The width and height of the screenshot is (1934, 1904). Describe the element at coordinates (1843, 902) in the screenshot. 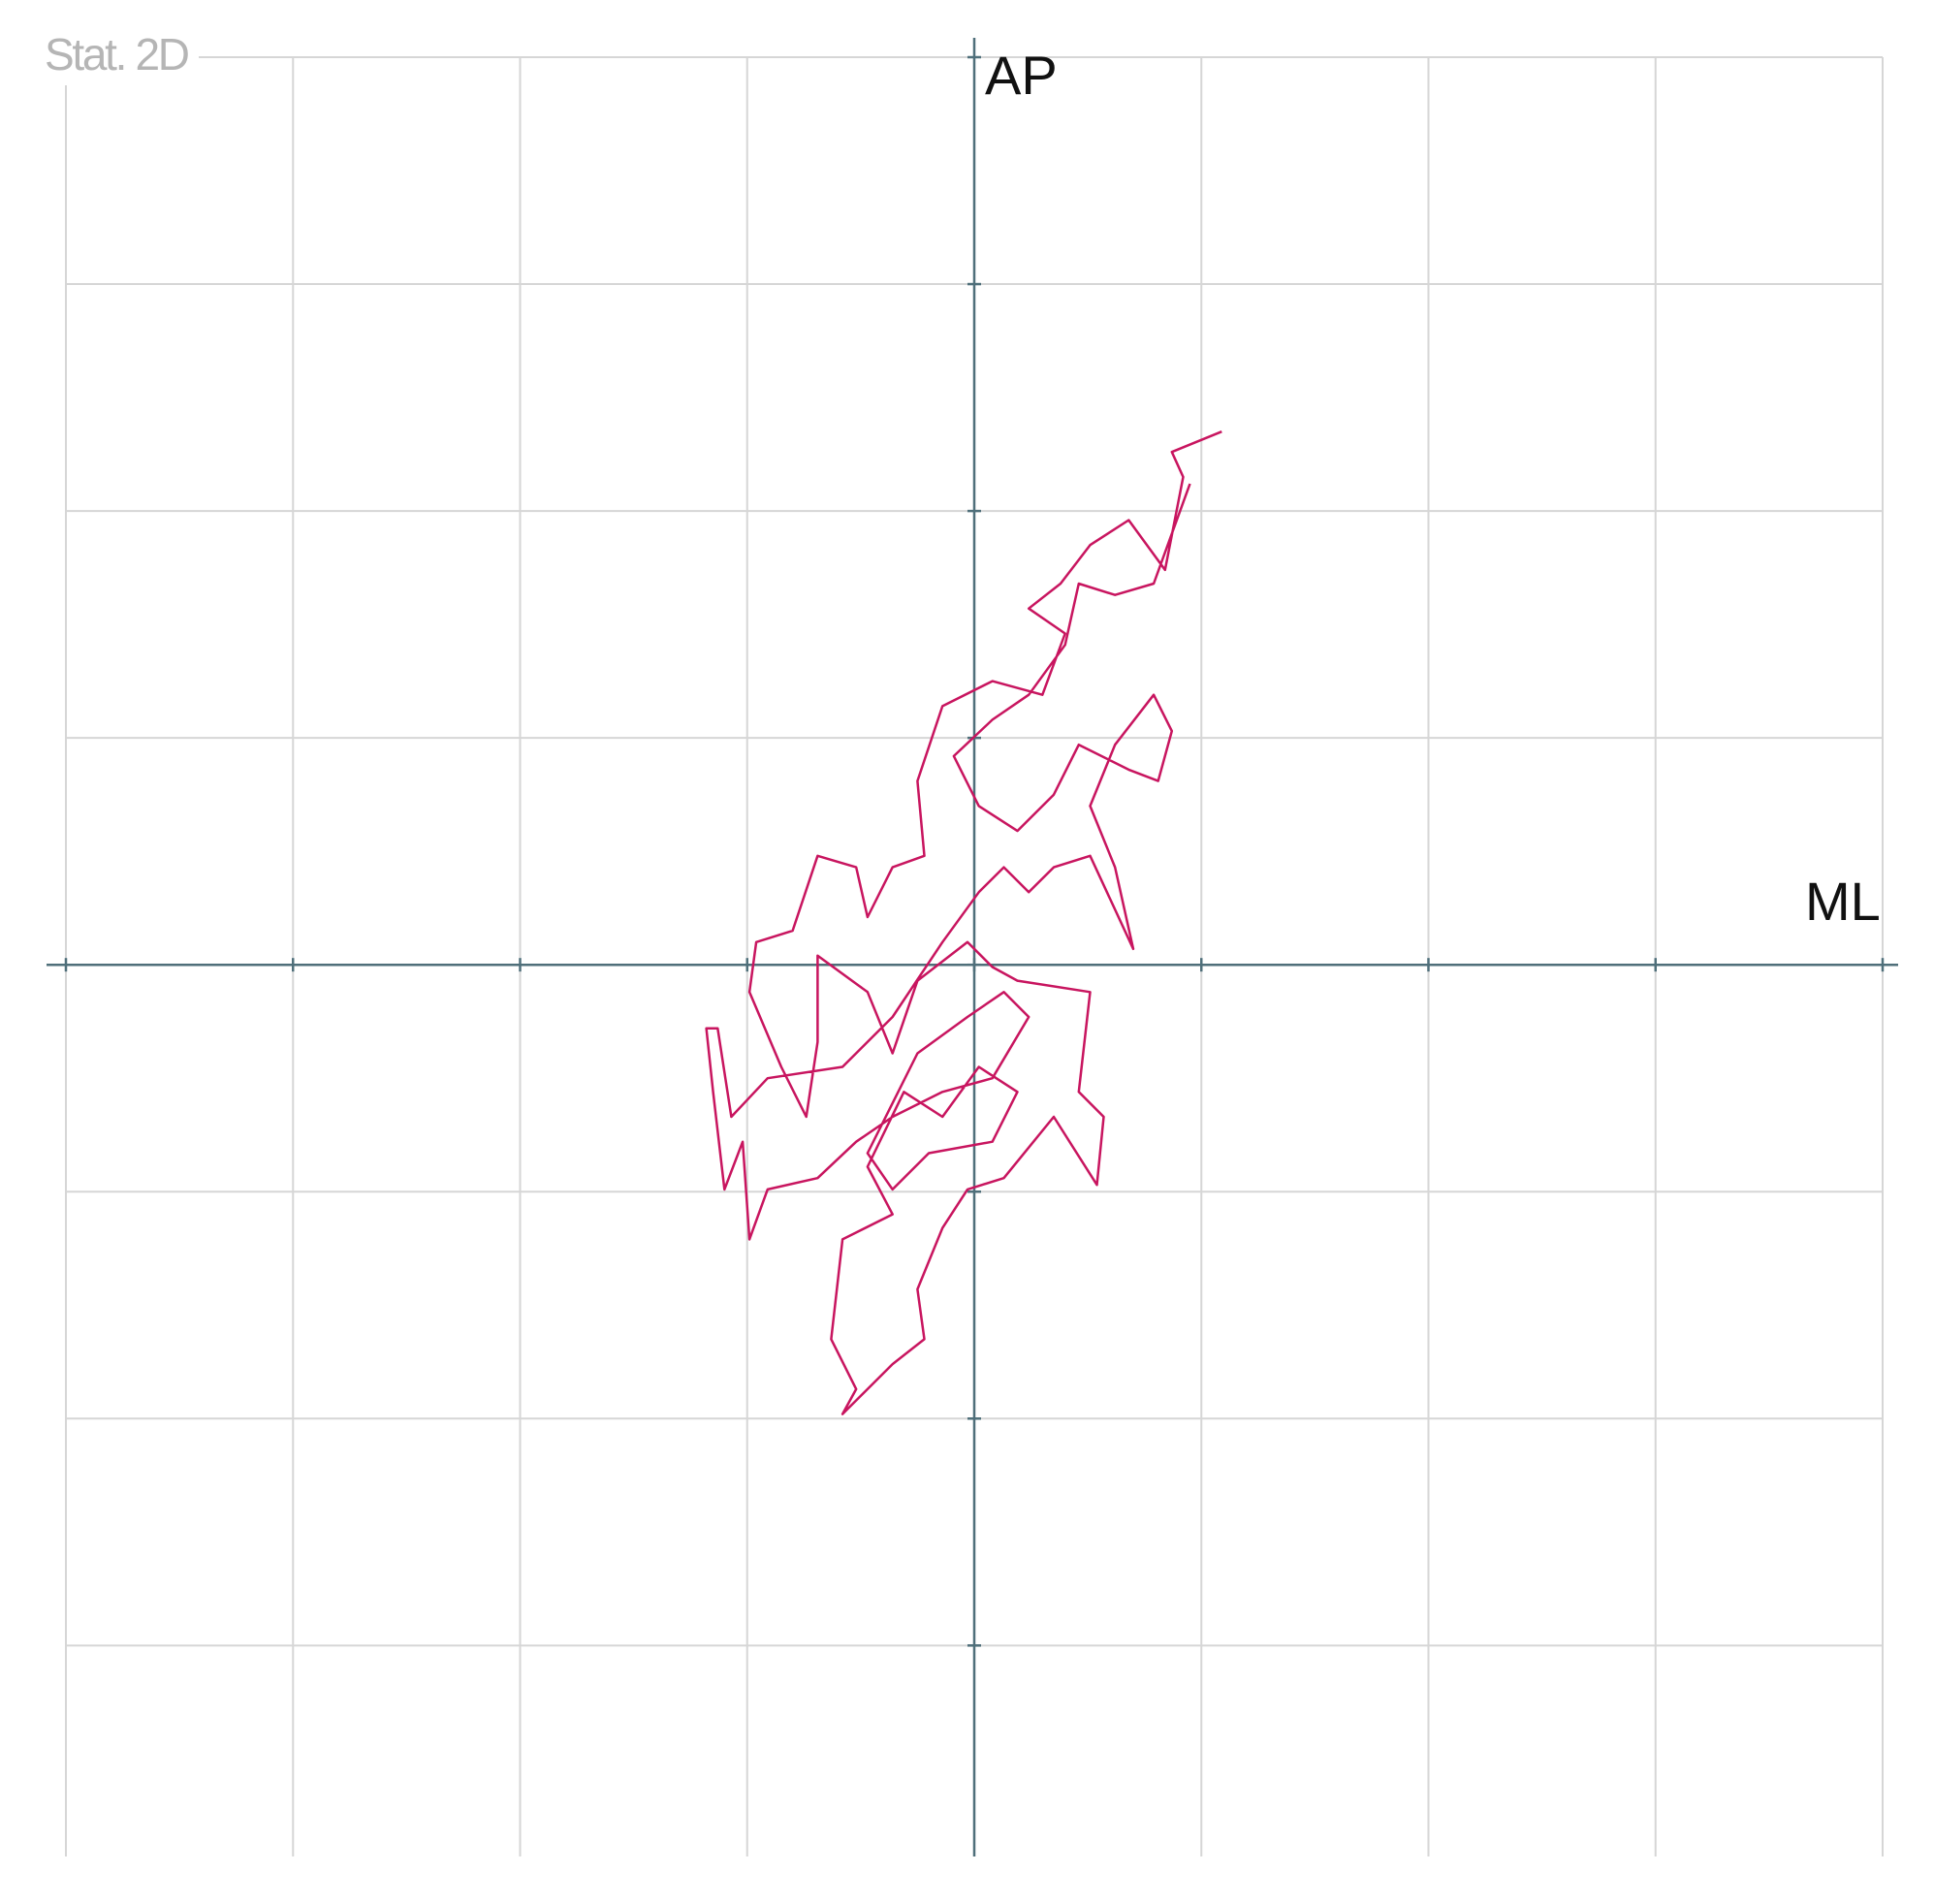

I see `x-axis-label: ML` at that location.